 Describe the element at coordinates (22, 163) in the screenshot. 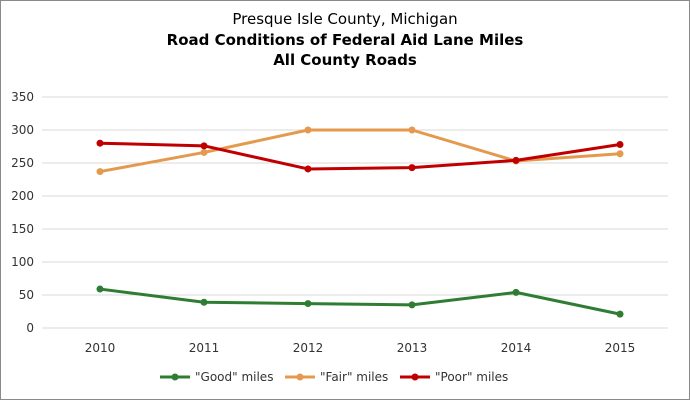

I see `y-tick-label: 250` at that location.